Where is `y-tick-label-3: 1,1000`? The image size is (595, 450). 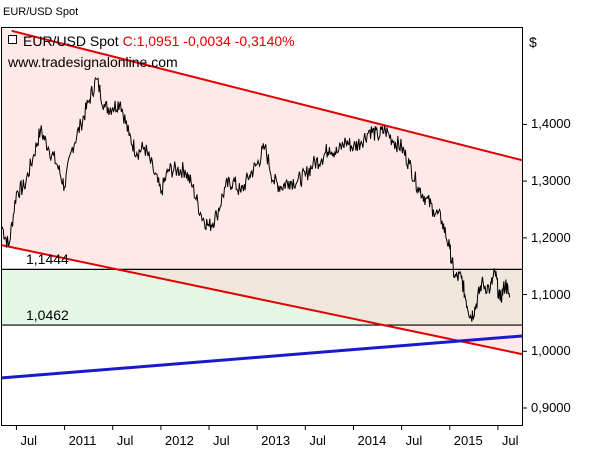 y-tick-label-3: 1,1000 is located at coordinates (551, 294).